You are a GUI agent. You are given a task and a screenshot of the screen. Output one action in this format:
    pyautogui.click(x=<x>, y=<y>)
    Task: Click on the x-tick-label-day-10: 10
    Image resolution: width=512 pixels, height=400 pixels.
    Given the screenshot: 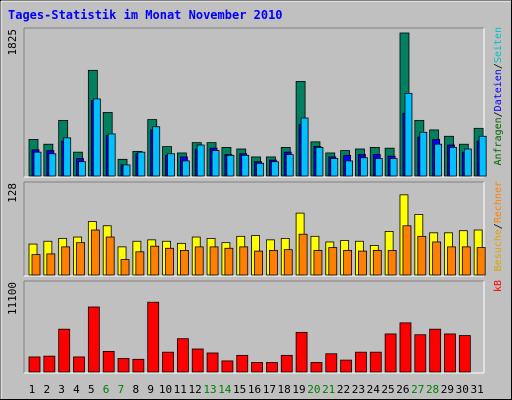 What is the action you would take?
    pyautogui.click(x=165, y=389)
    